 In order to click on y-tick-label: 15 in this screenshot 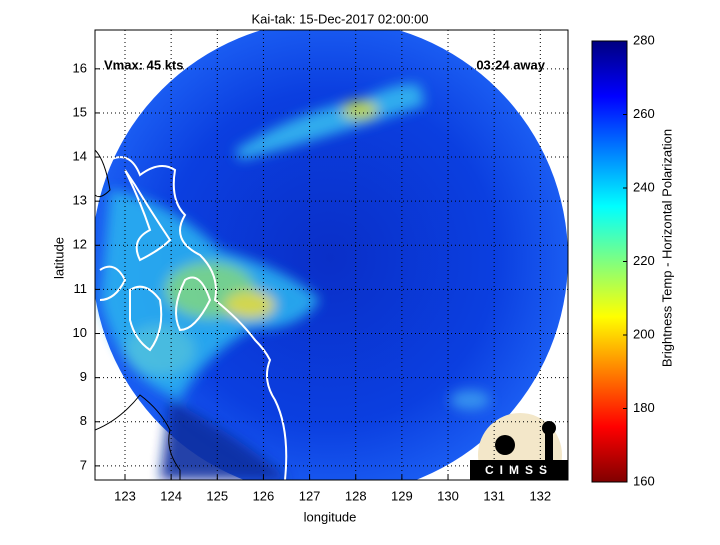, I will do `click(80, 111)`.